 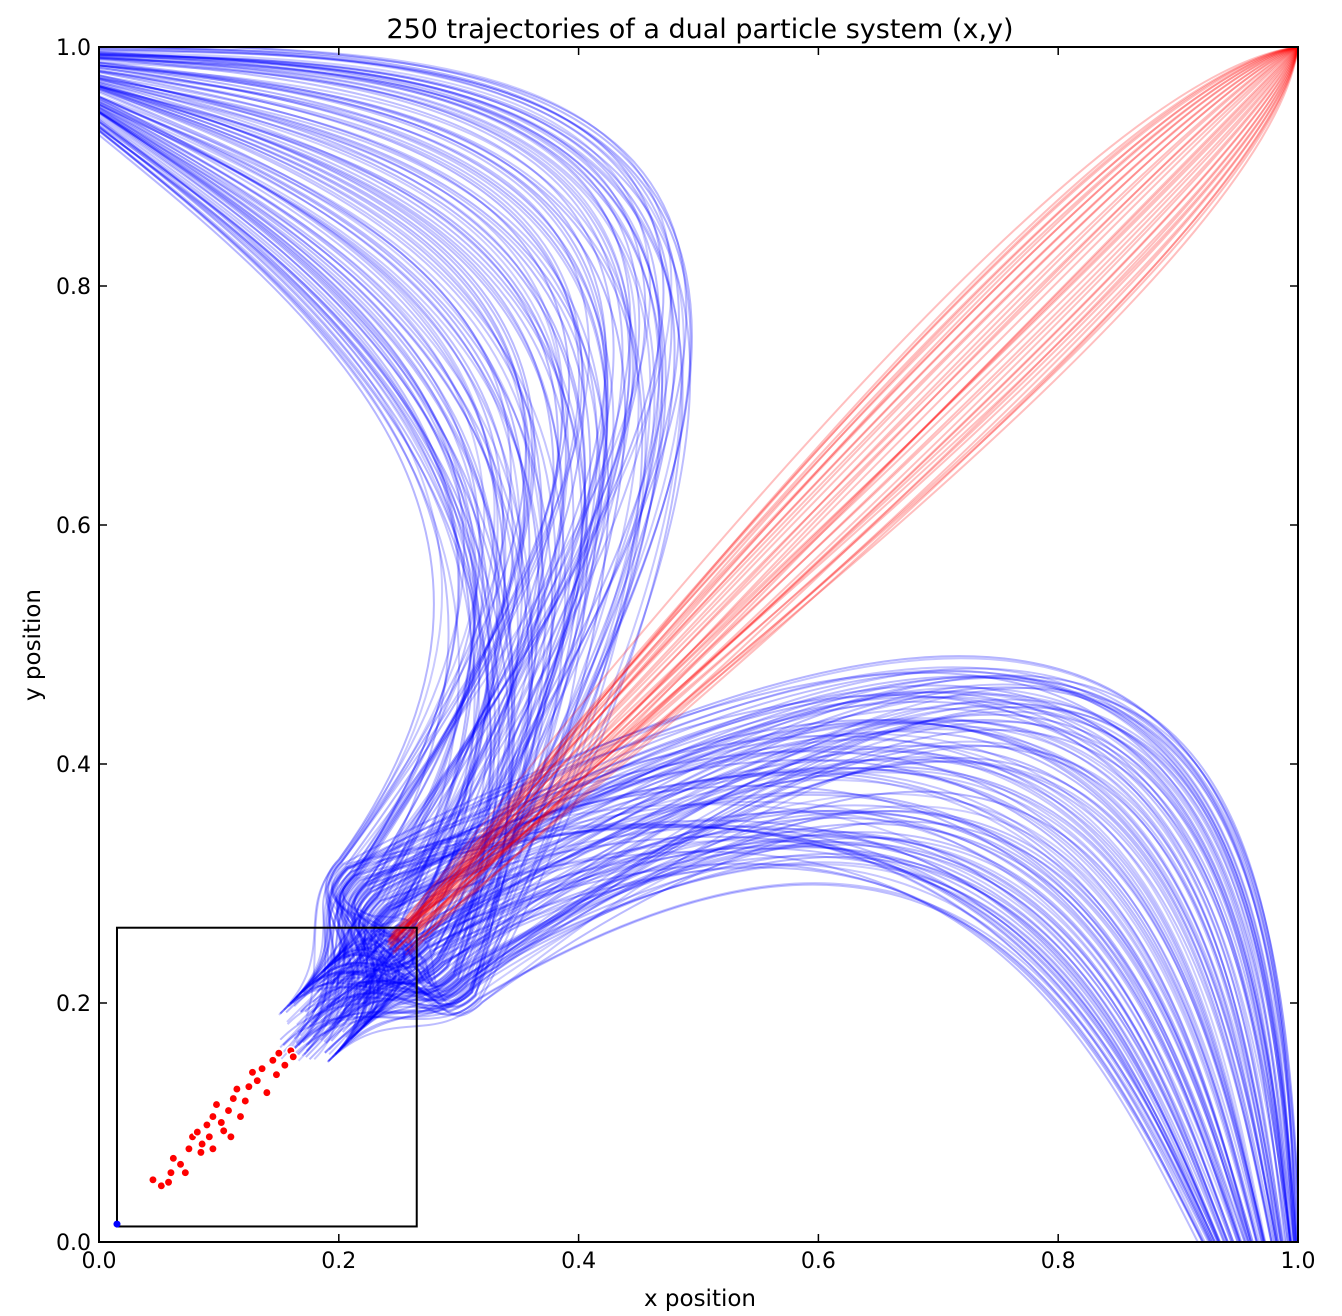 What do you see at coordinates (73, 1243) in the screenshot?
I see `y-tick-label: 0.0` at bounding box center [73, 1243].